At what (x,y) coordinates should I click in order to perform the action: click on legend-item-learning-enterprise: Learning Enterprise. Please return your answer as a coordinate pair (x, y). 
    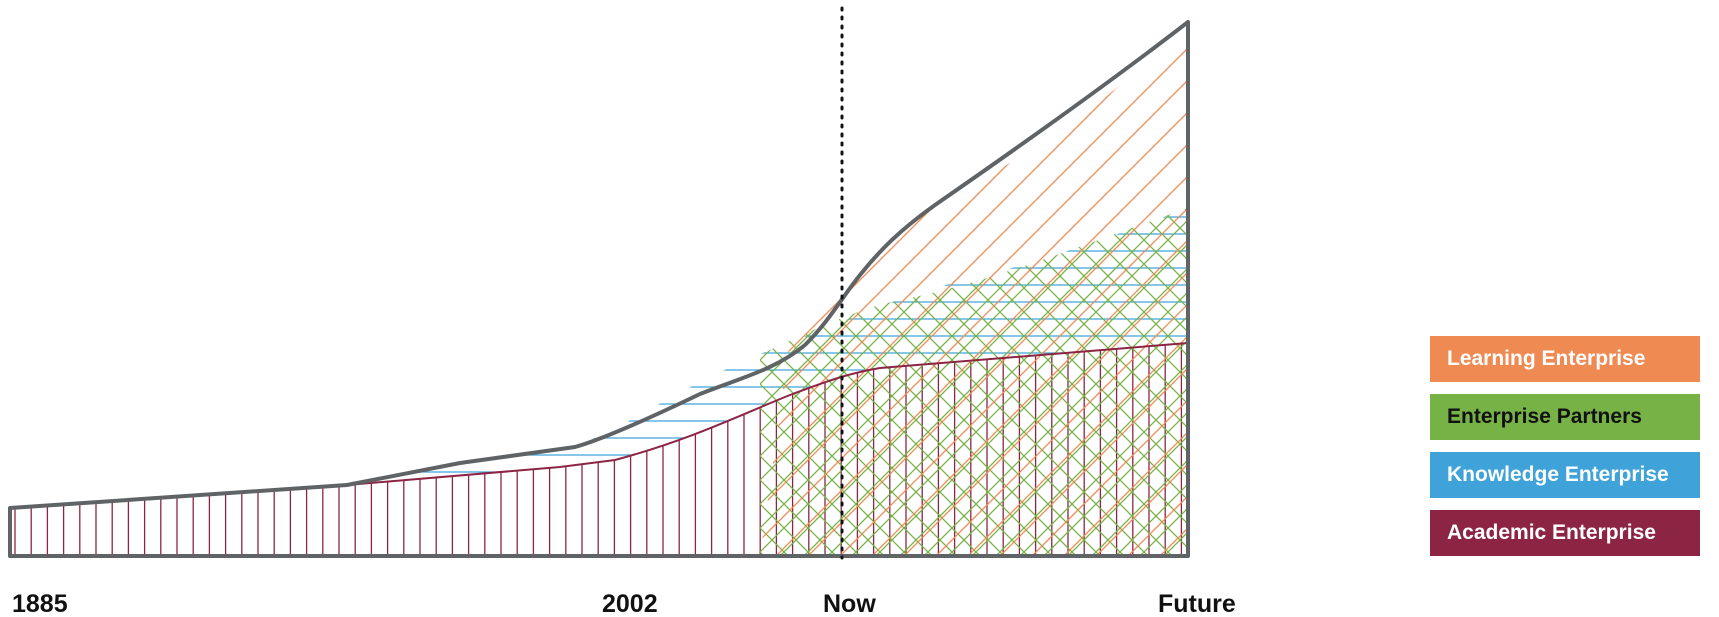
    Looking at the image, I should click on (1565, 359).